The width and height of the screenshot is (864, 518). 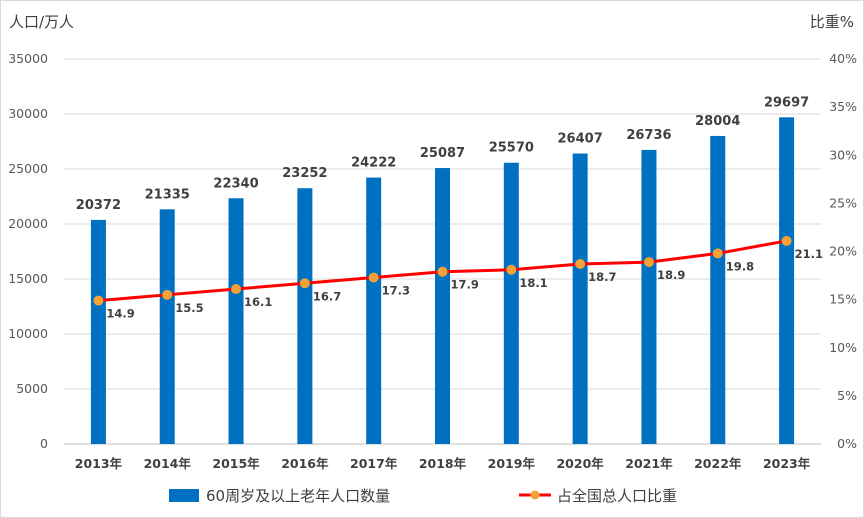 I want to click on y2-tick-label: 5%, so click(x=847, y=395).